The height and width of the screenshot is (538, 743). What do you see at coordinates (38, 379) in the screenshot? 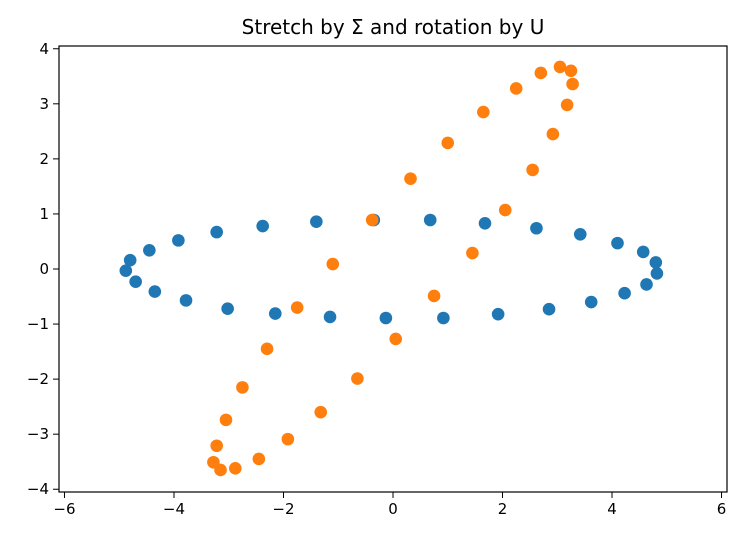
I see `y-tick-label: −2` at bounding box center [38, 379].